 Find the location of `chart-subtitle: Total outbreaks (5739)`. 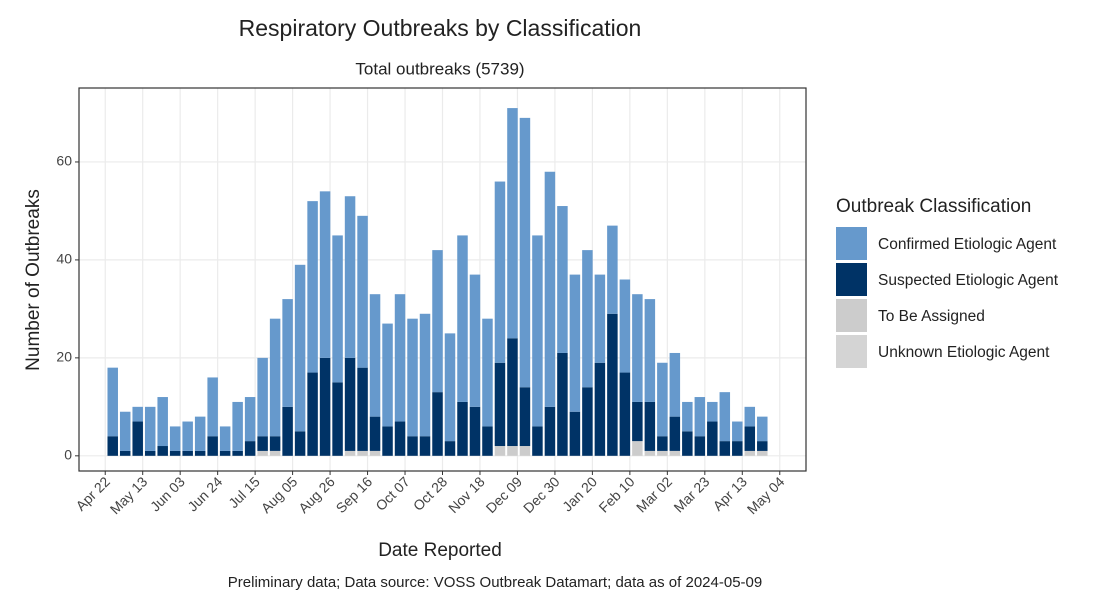

chart-subtitle: Total outbreaks (5739) is located at coordinates (439, 68).